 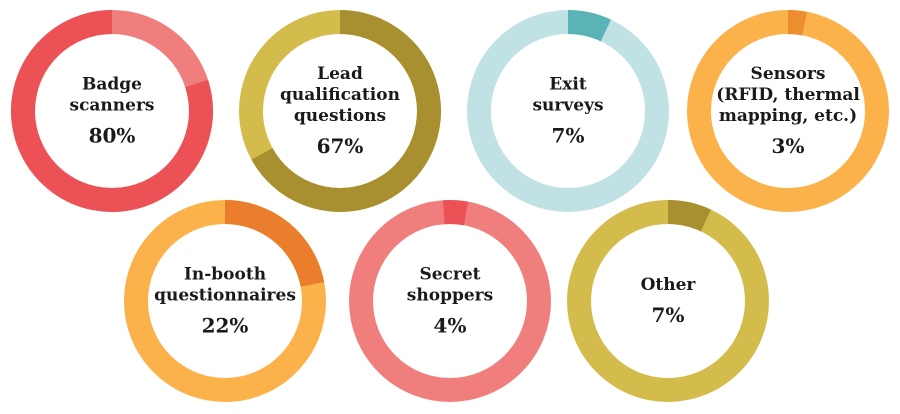 I want to click on donut-label: questionnaires, so click(x=225, y=296).